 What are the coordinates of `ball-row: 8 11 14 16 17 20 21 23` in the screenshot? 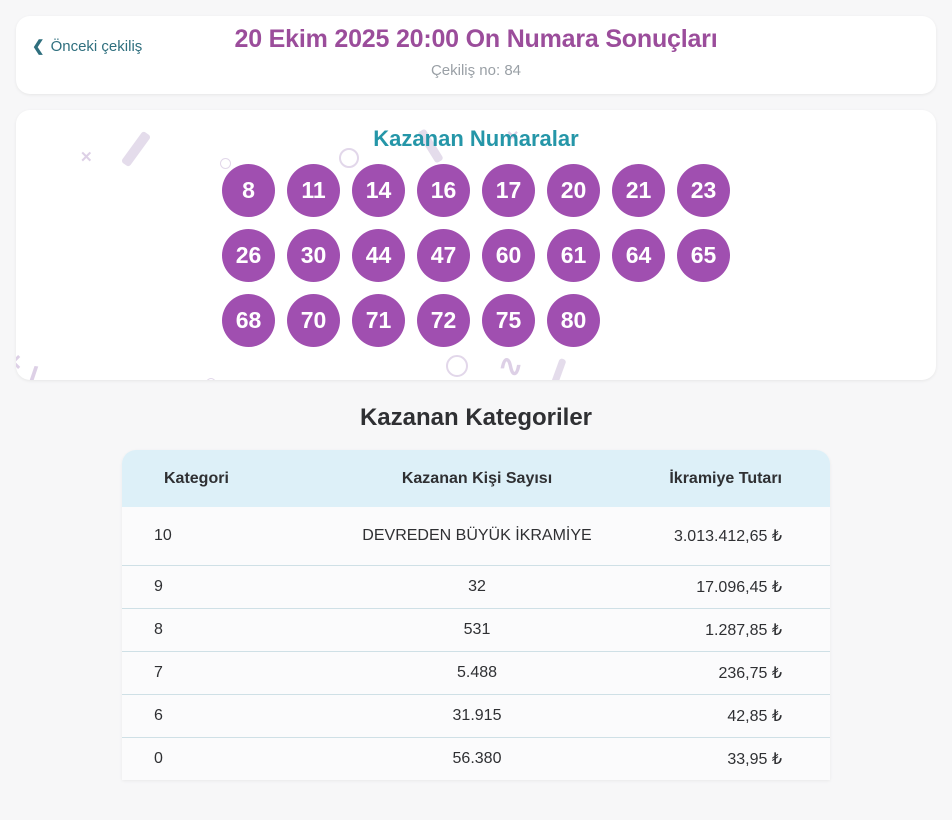 It's located at (476, 190).